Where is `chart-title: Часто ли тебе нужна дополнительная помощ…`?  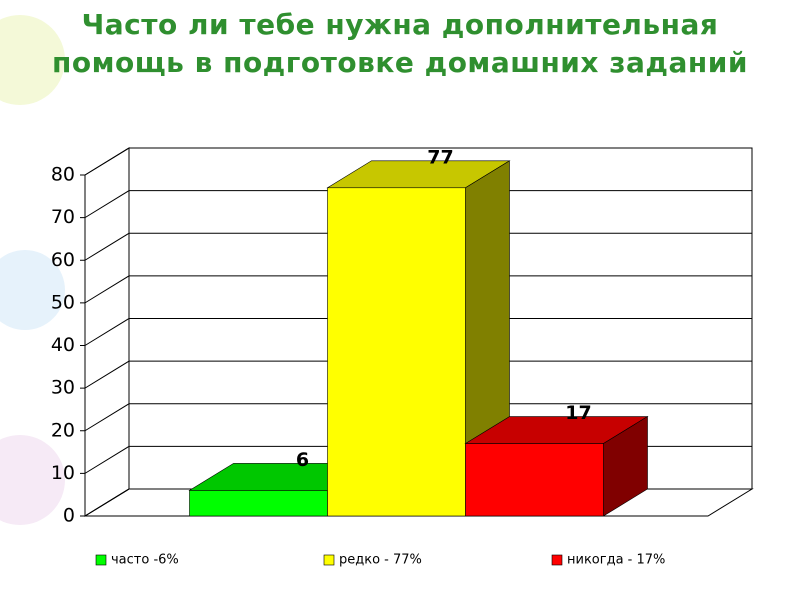 chart-title: Часто ли тебе нужна дополнительная помощ… is located at coordinates (400, 43).